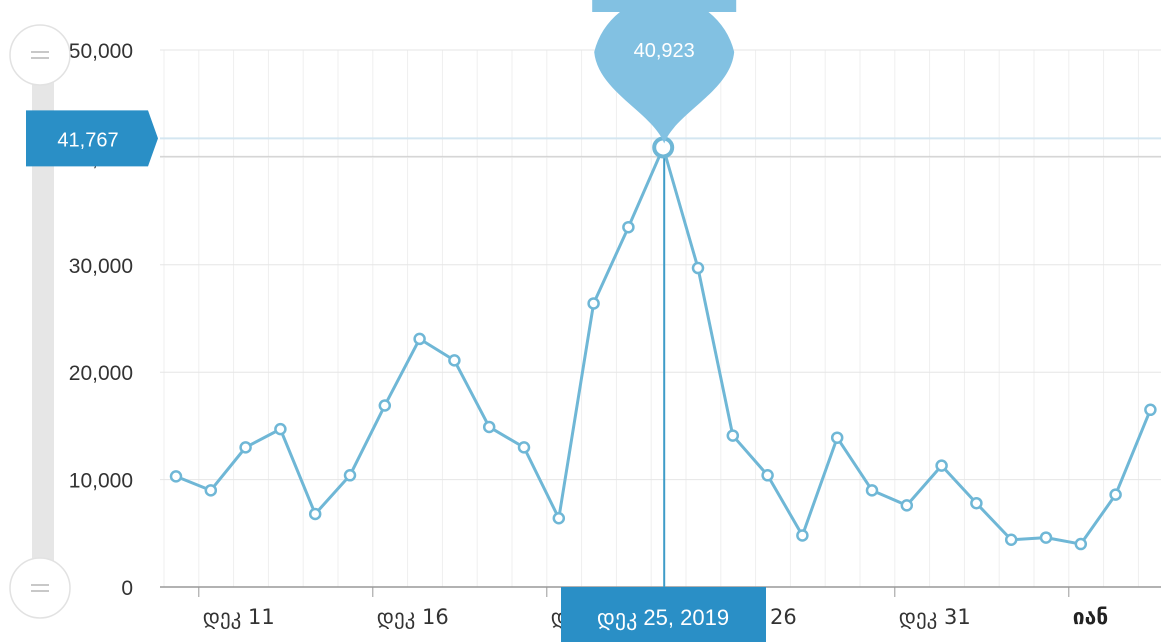  Describe the element at coordinates (101, 266) in the screenshot. I see `y-tick-label: 30,000` at that location.